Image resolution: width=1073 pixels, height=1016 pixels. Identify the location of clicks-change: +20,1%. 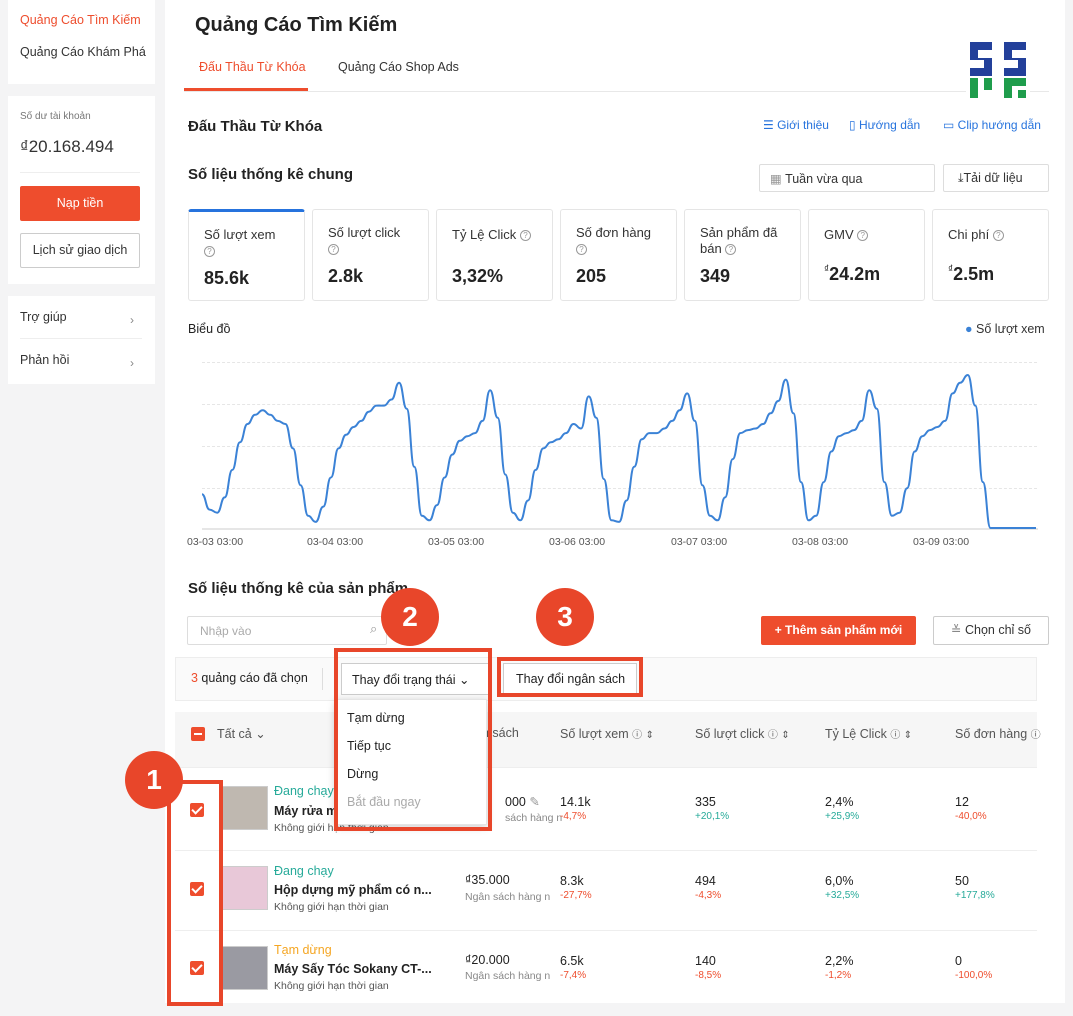
(712, 816).